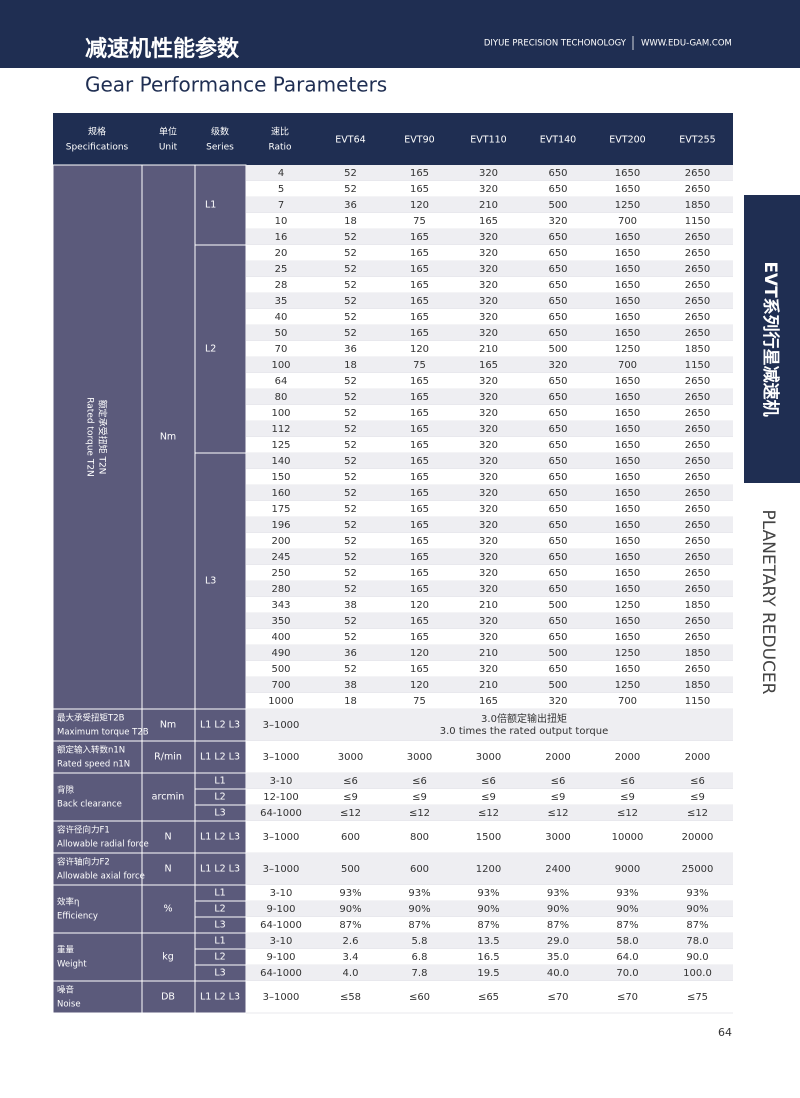 This screenshot has height=1098, width=800. I want to click on cell-value: 38, so click(350, 685).